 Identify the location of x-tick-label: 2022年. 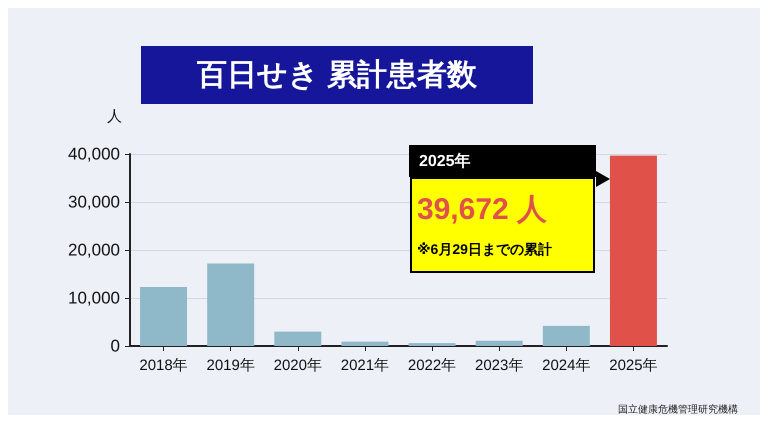
(432, 365).